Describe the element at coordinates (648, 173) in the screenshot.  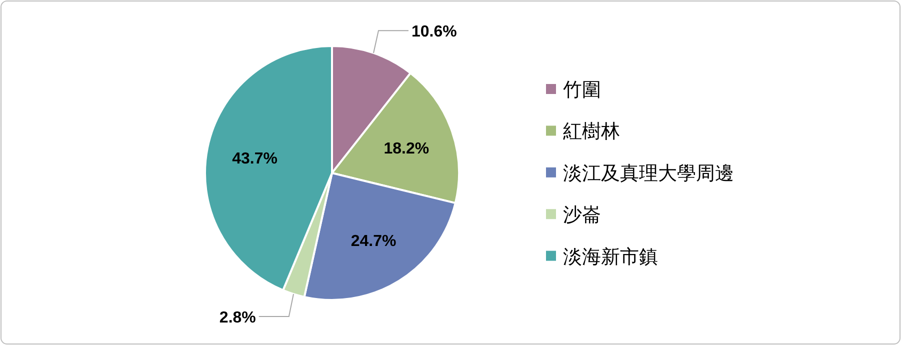
I see `legend-label: 淡江及真理大學周邊` at that location.